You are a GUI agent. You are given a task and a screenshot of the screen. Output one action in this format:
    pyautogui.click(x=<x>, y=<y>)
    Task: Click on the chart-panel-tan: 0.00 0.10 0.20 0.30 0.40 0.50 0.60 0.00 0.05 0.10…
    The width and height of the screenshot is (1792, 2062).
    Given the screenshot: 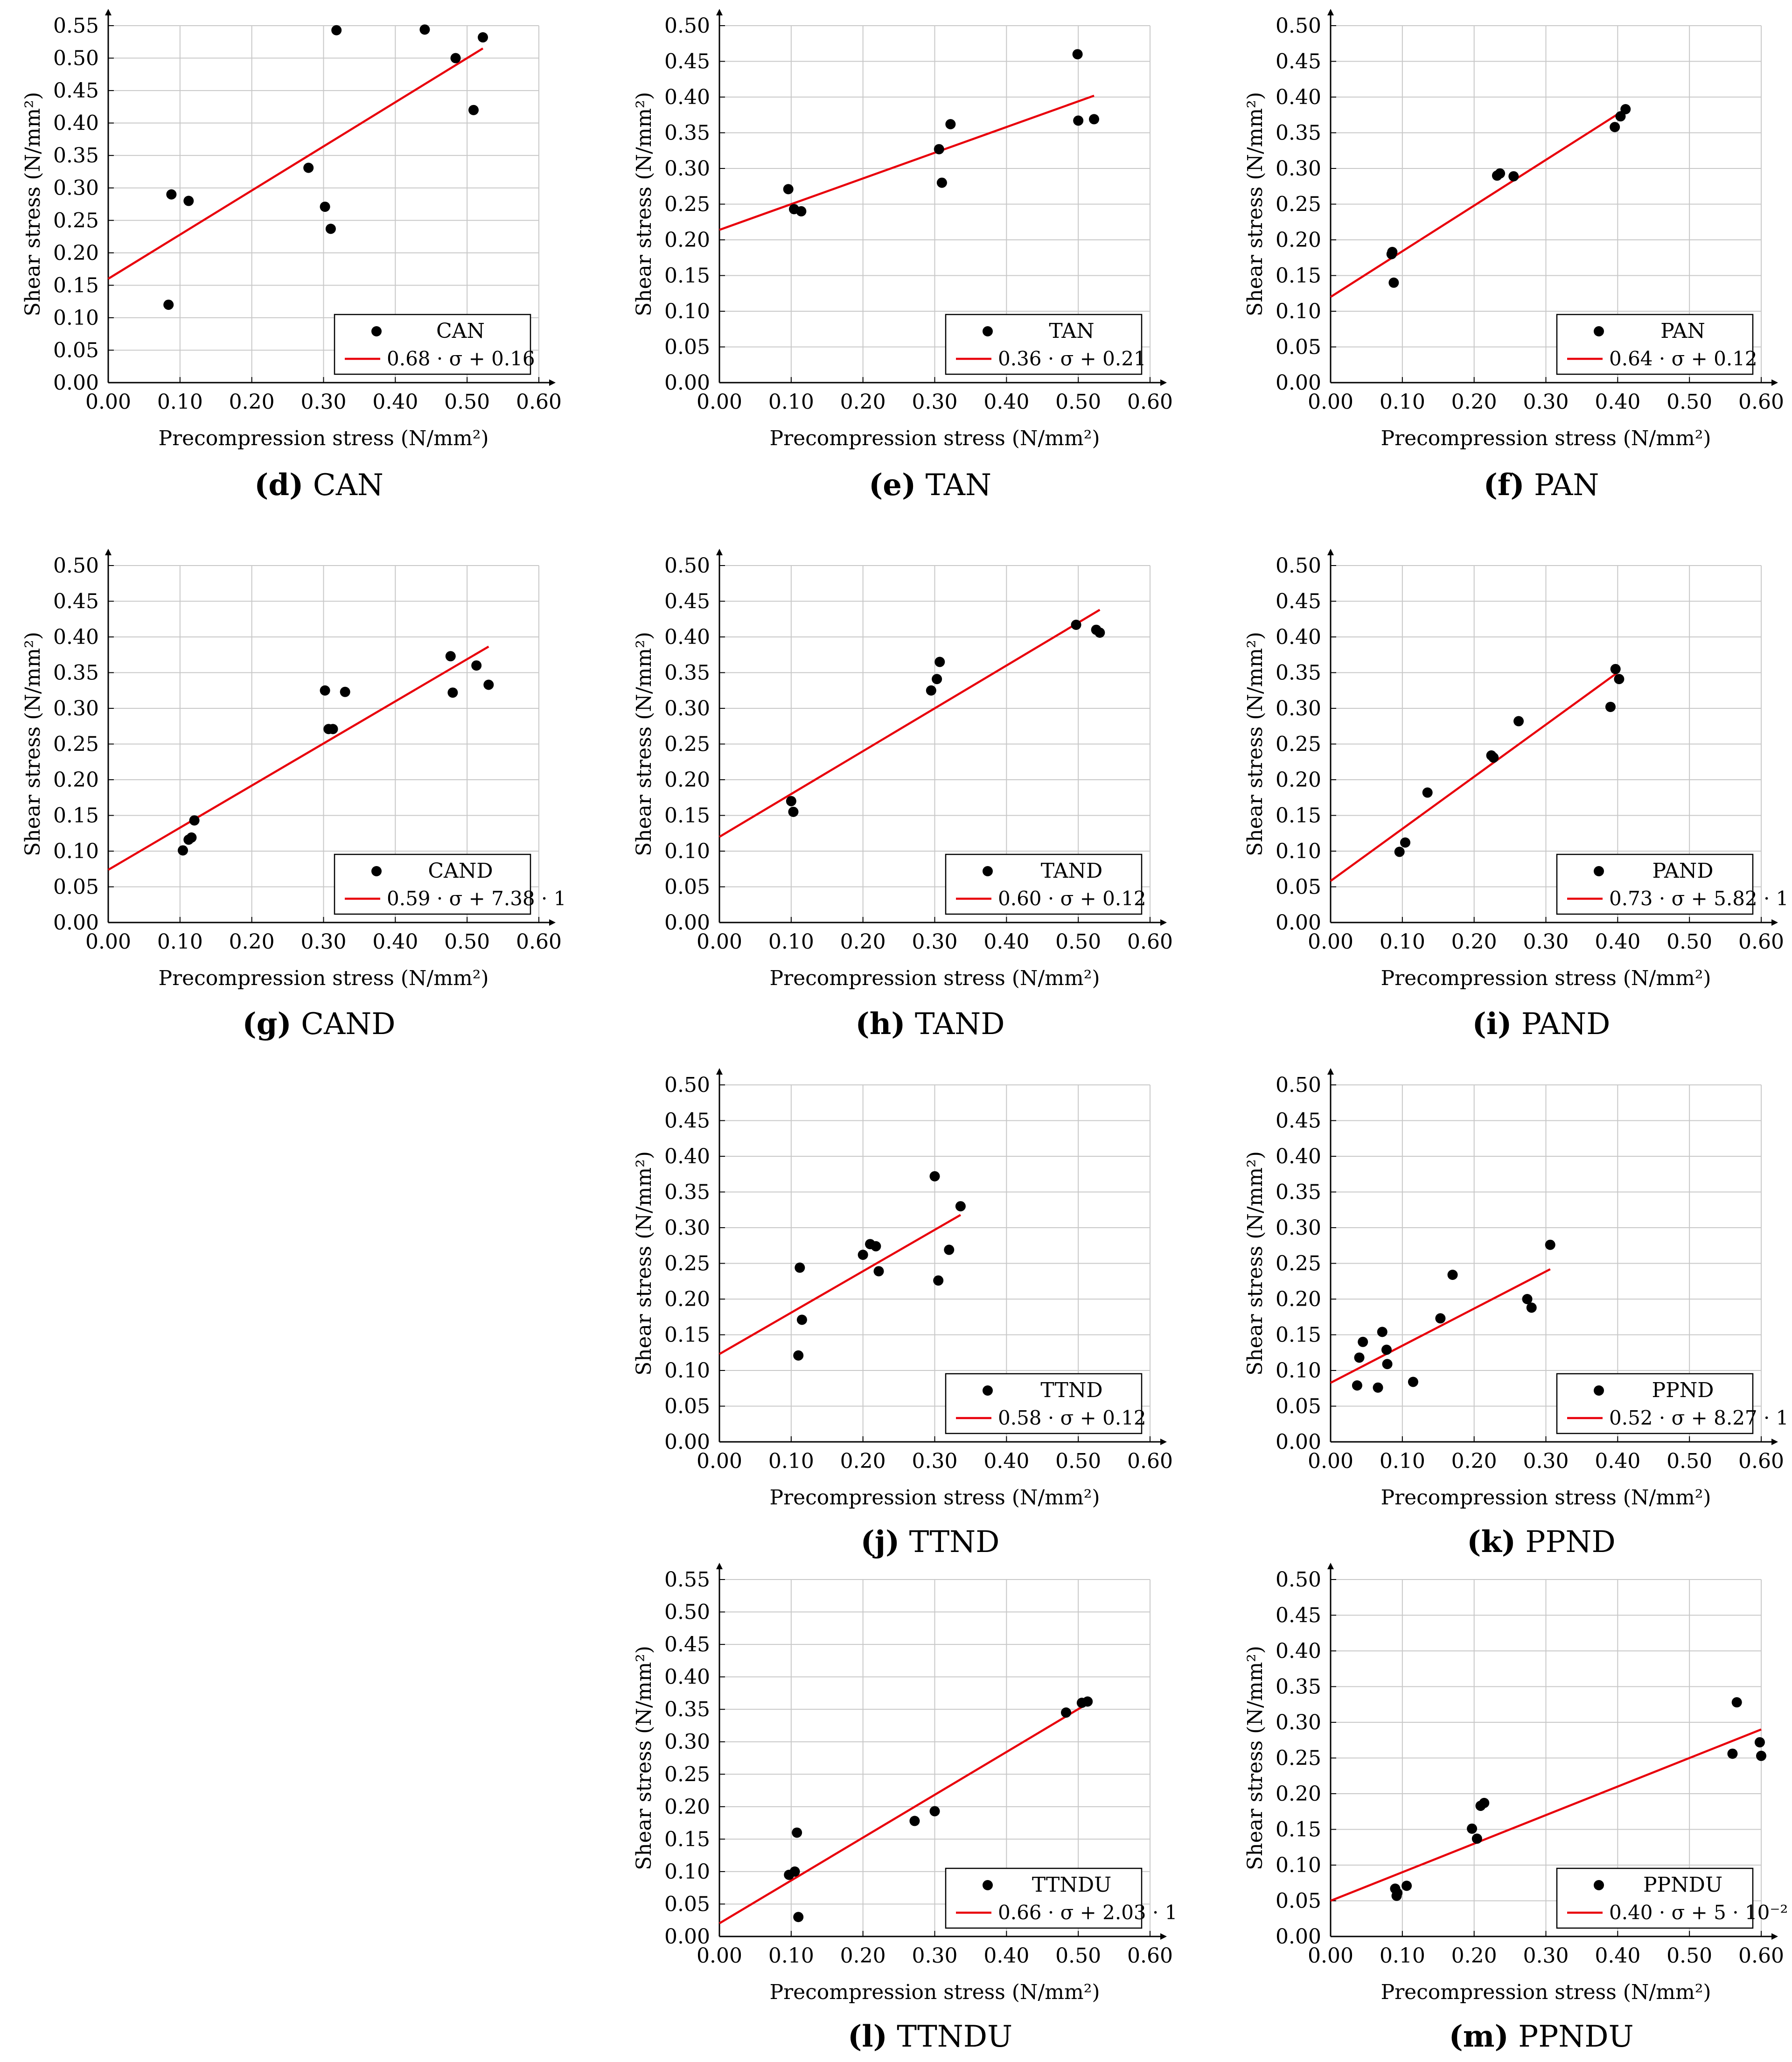 What is the action you would take?
    pyautogui.click(x=894, y=232)
    